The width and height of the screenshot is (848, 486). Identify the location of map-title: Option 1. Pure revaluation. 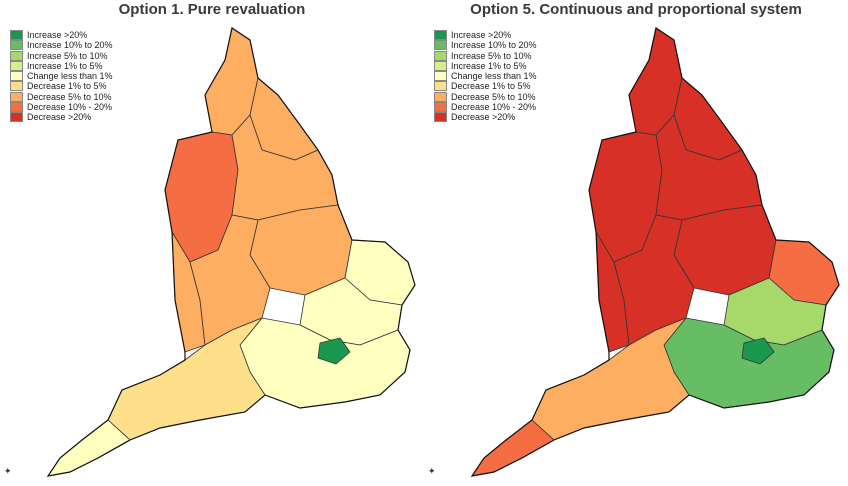
(212, 9).